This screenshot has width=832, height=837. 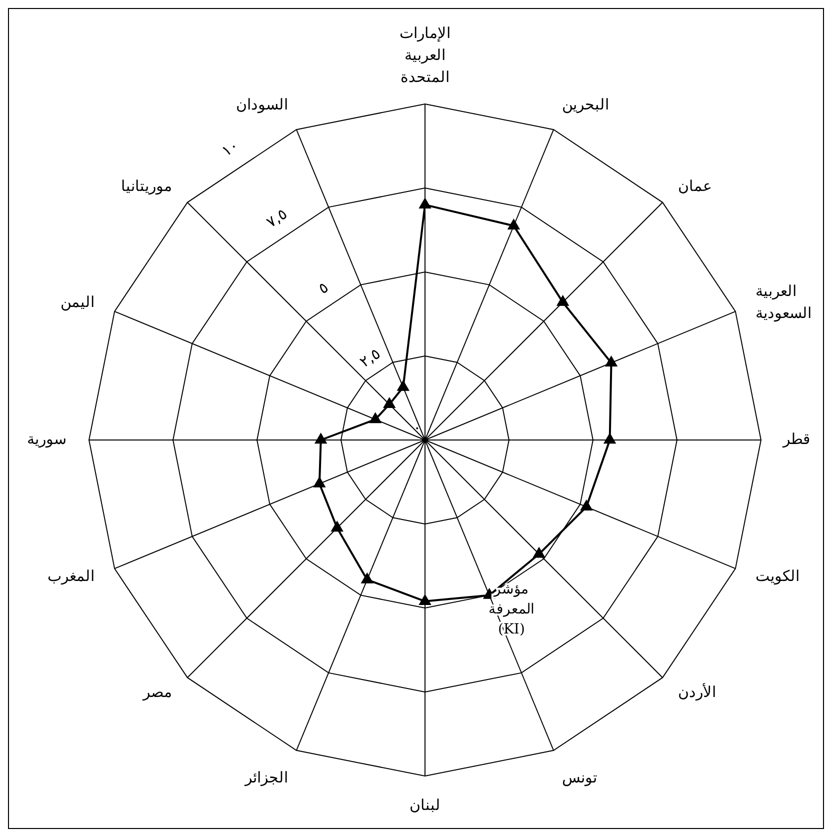 I want to click on spoke-label: تونس, so click(x=579, y=777).